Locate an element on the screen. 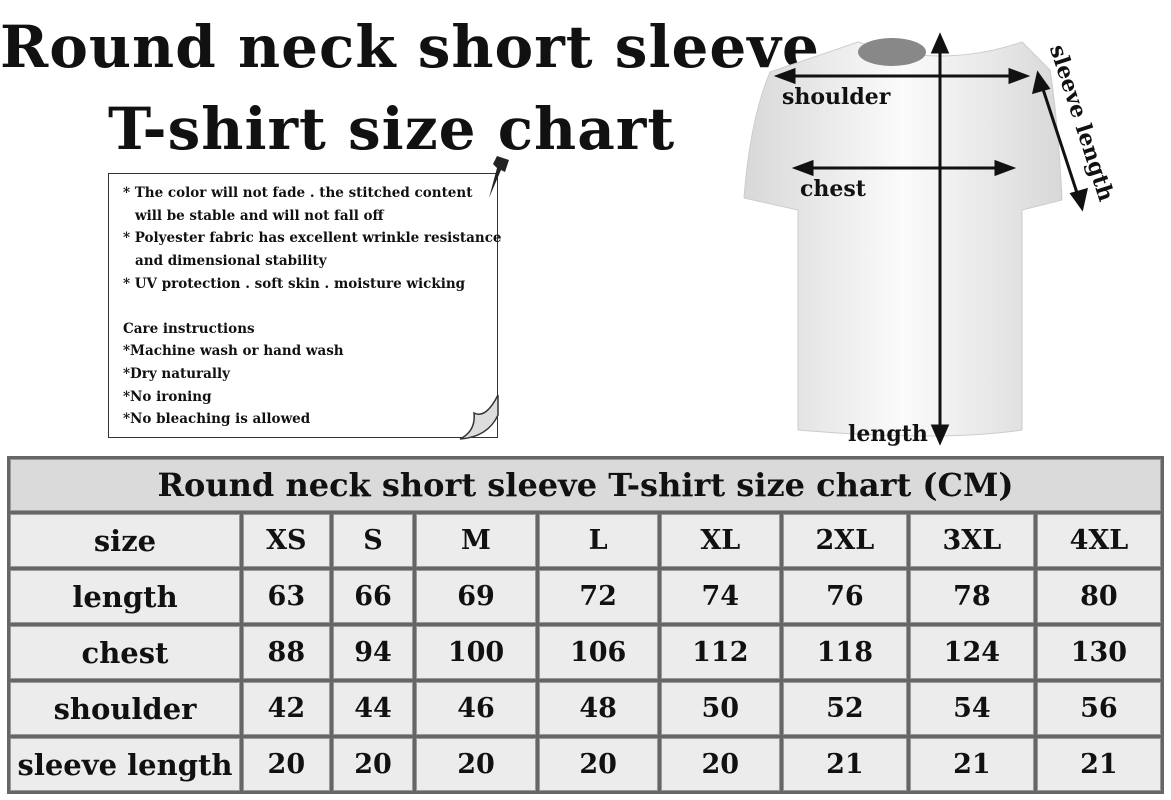 The width and height of the screenshot is (1171, 800). table-cell: 50 is located at coordinates (720, 708).